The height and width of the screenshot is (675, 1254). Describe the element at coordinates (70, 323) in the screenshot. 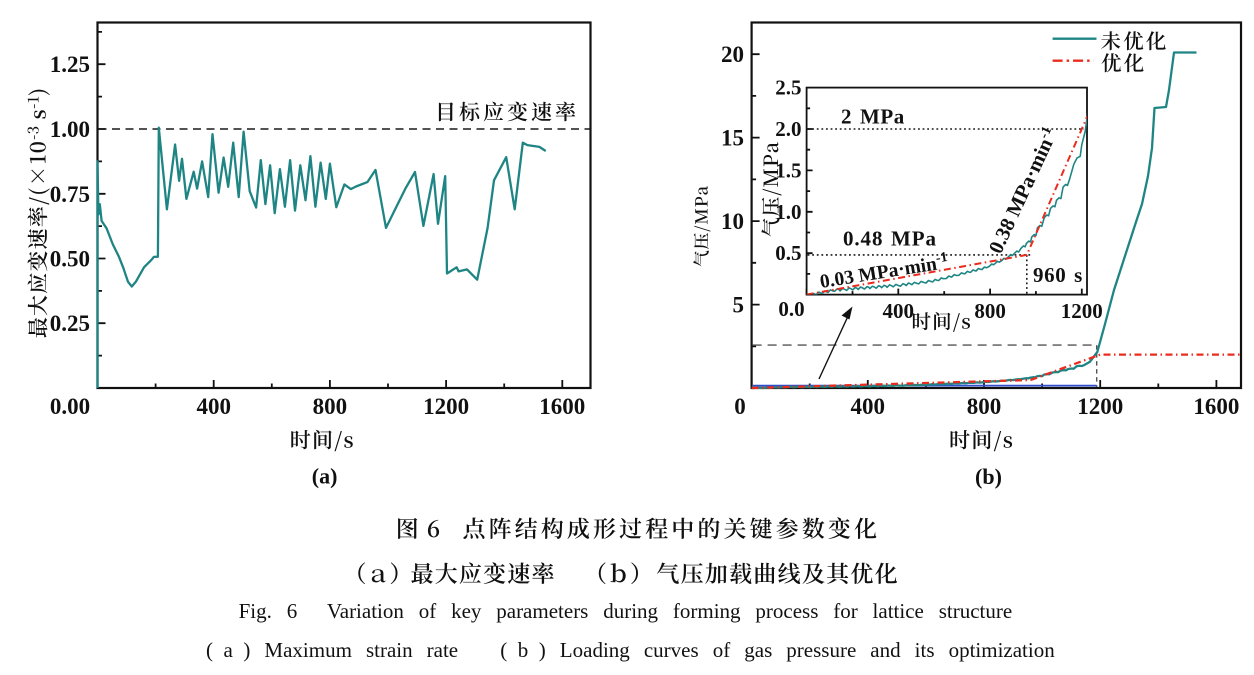

I see `svg-text: 0.25` at that location.